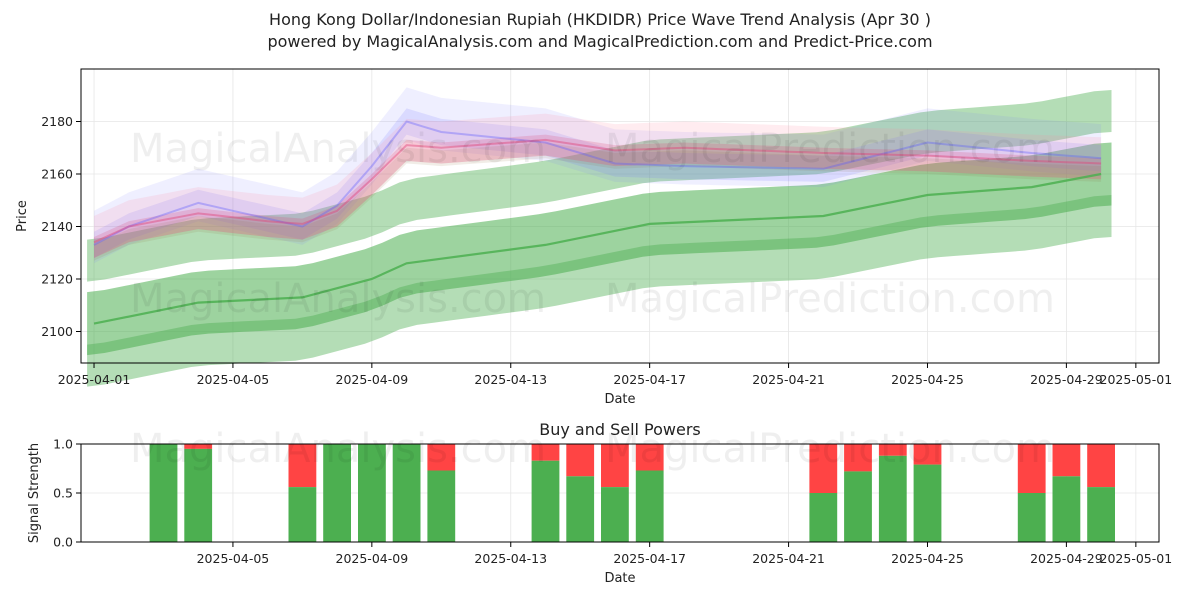 The width and height of the screenshot is (1200, 600). What do you see at coordinates (94, 379) in the screenshot?
I see `price-x-tick-label: 2025-04-01` at bounding box center [94, 379].